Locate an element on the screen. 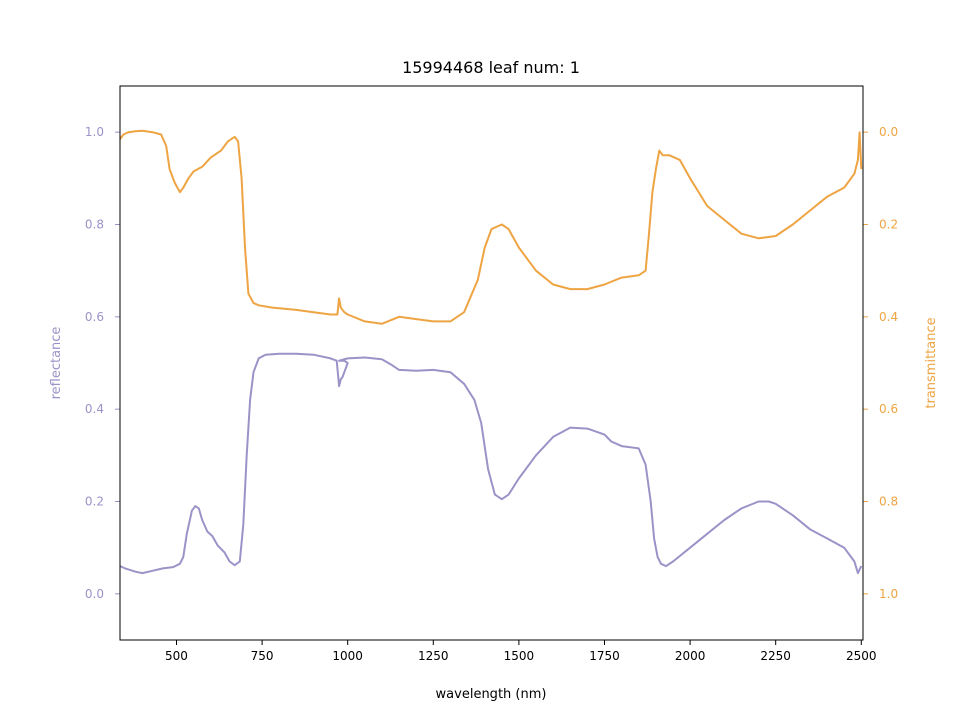 This screenshot has width=960, height=720. x-tick-label: 500 is located at coordinates (176, 656).